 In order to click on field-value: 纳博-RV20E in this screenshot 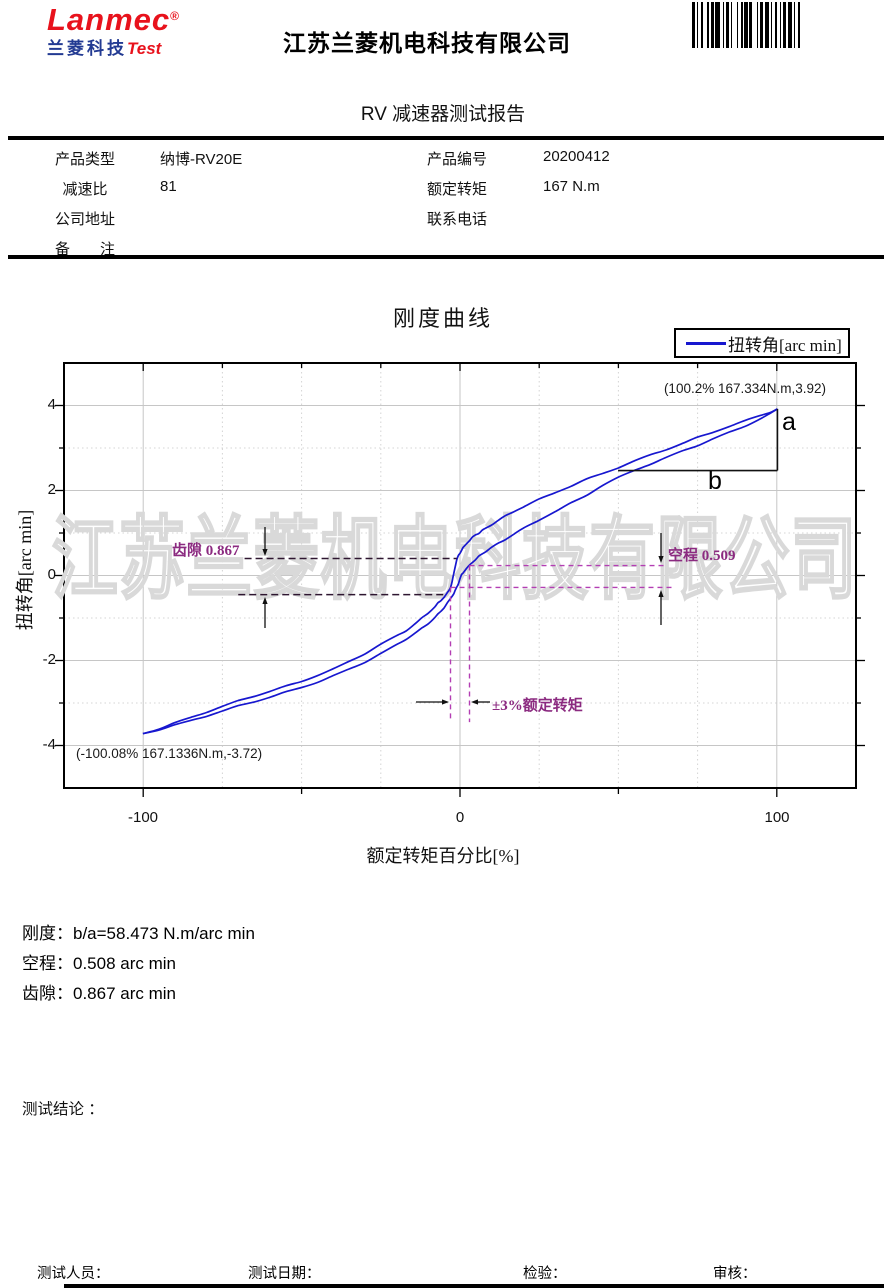, I will do `click(201, 159)`.